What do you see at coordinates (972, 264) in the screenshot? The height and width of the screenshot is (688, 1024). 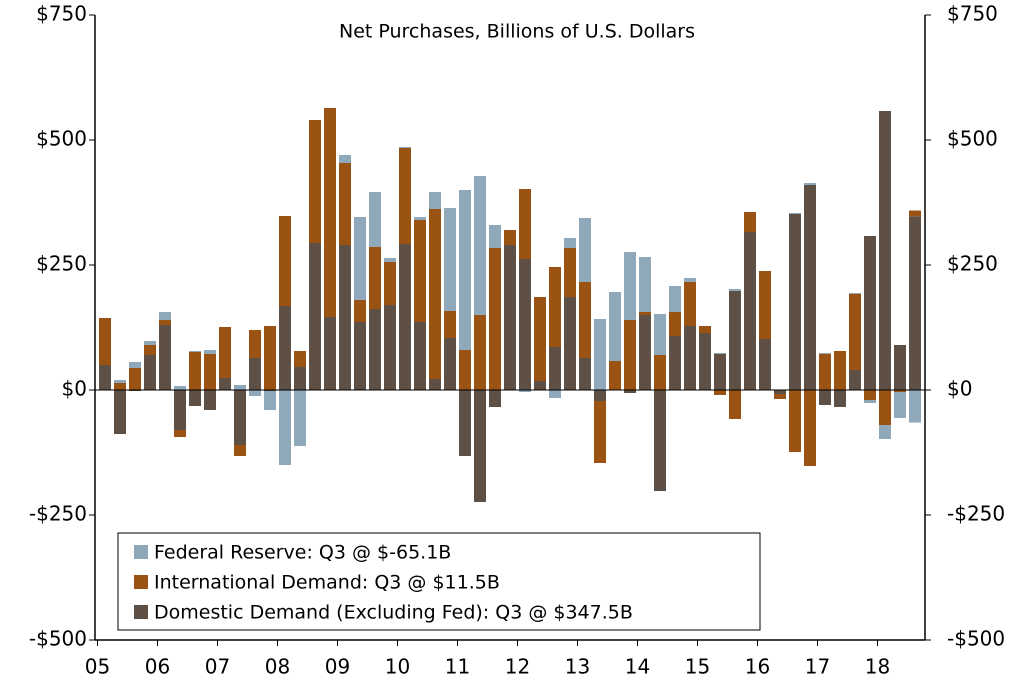 I see `y2-tick-label: $250` at bounding box center [972, 264].